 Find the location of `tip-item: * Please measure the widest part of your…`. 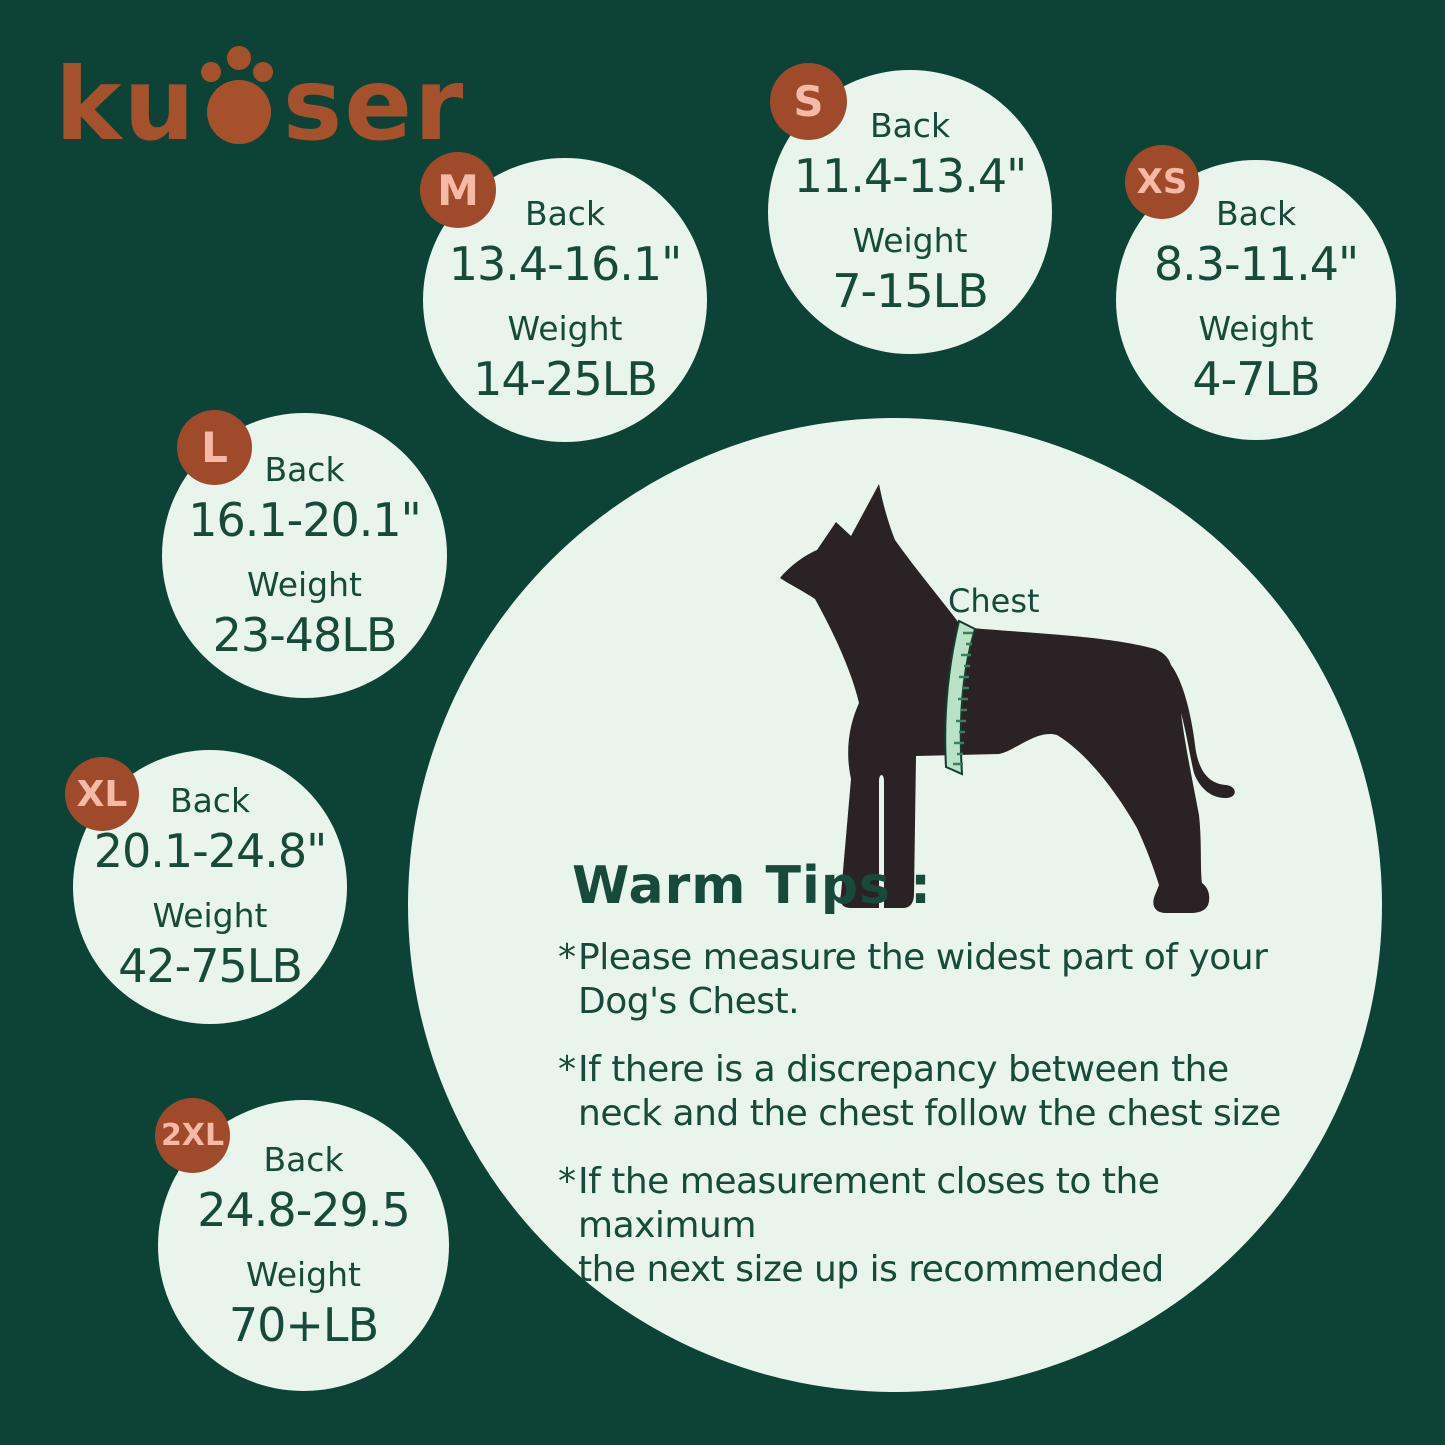

tip-item: * Please measure the widest part of your… is located at coordinates (920, 980).